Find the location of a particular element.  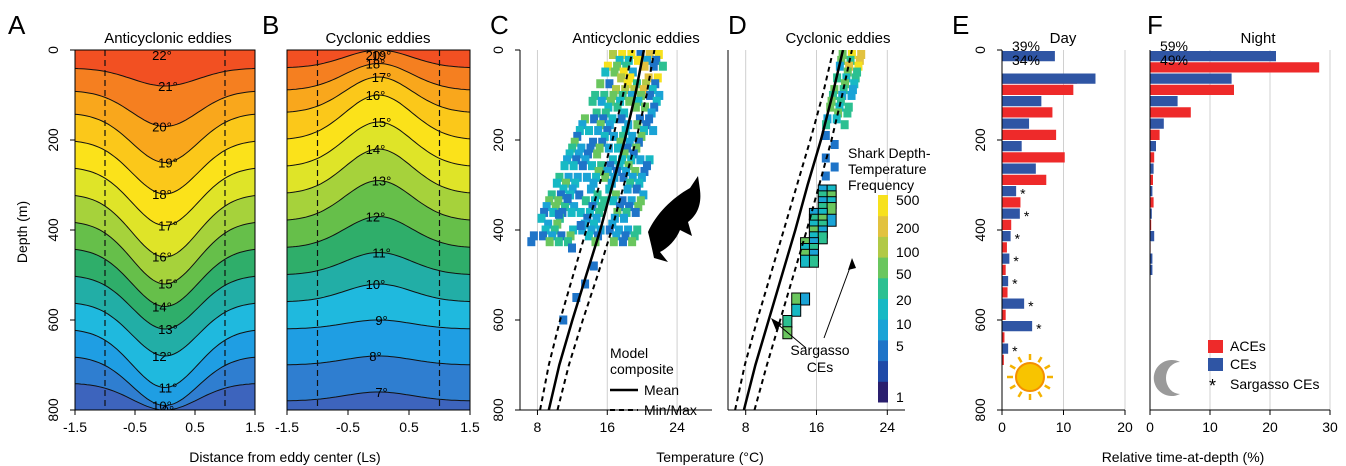

y-tick-label: 800 is located at coordinates (980, 410).